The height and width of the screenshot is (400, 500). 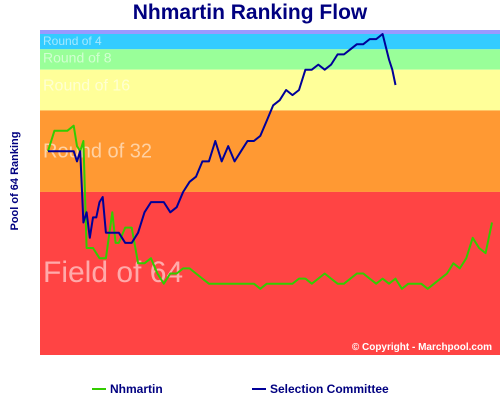 I want to click on band-top-strip, so click(x=270, y=32).